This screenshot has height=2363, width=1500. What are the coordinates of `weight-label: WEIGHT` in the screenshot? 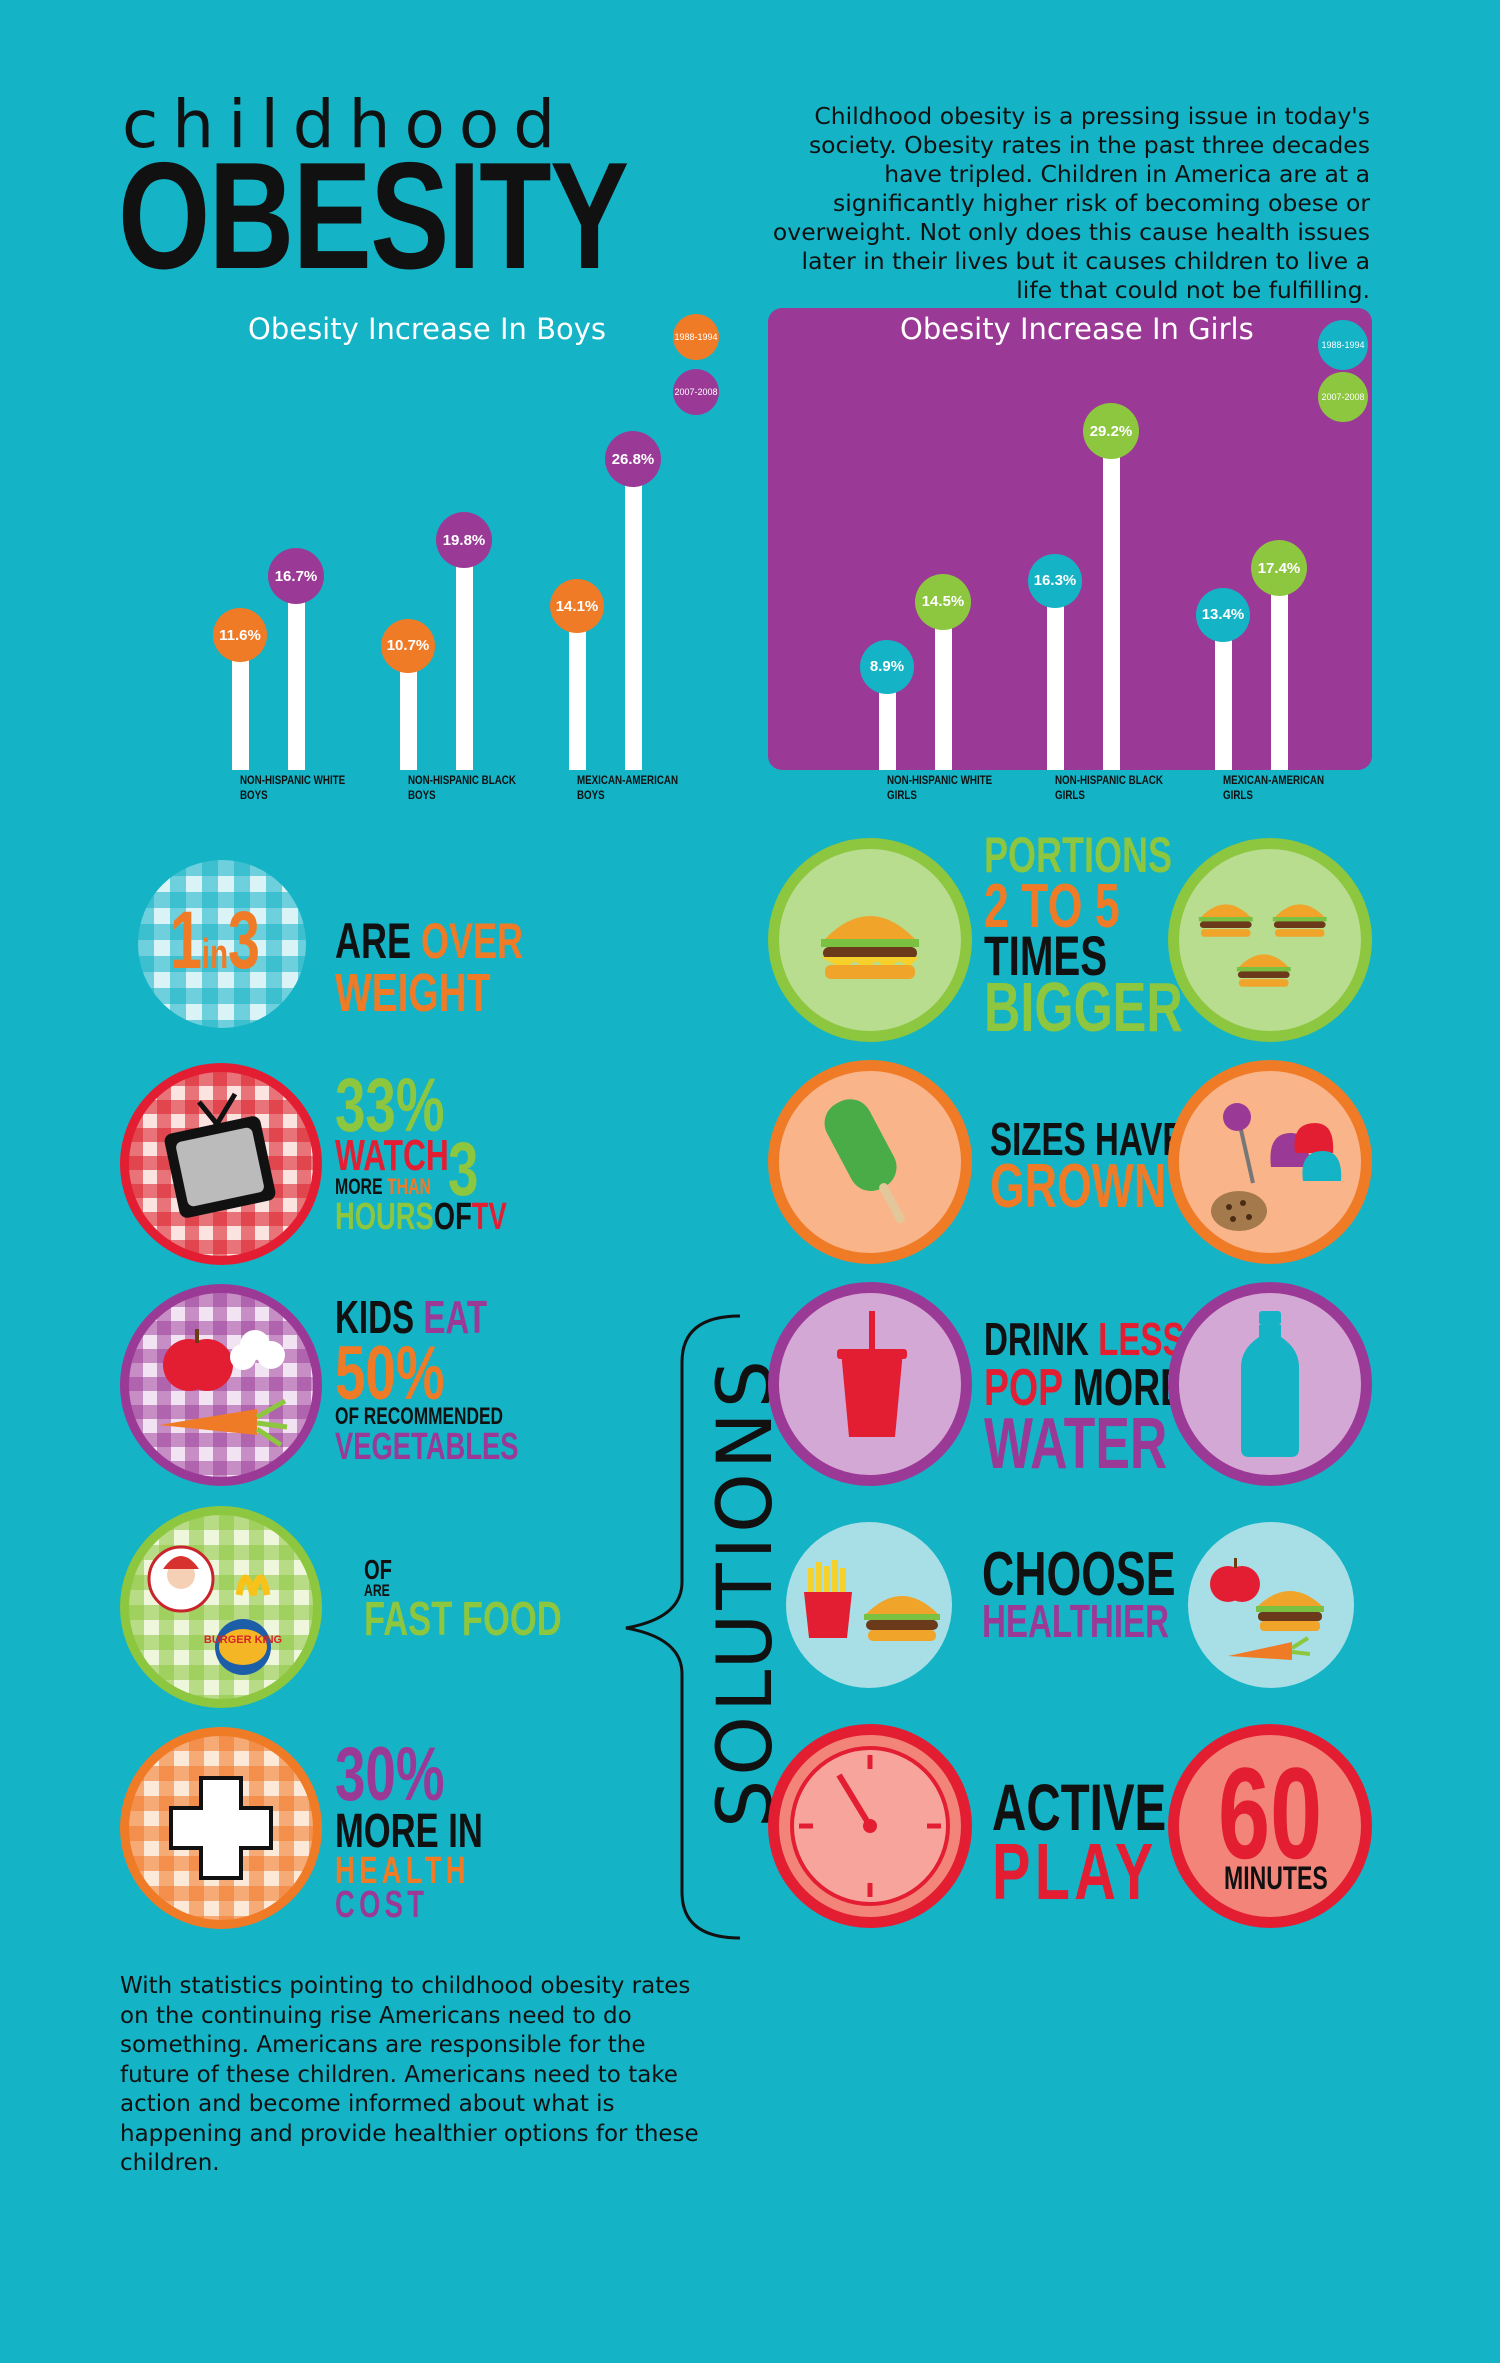 It's located at (413, 993).